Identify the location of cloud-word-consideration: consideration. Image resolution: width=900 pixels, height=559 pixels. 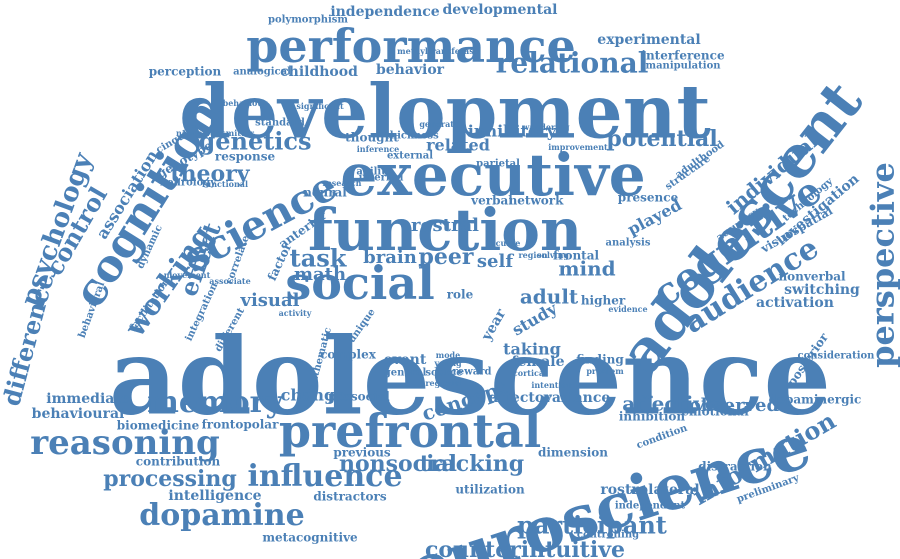
(837, 356).